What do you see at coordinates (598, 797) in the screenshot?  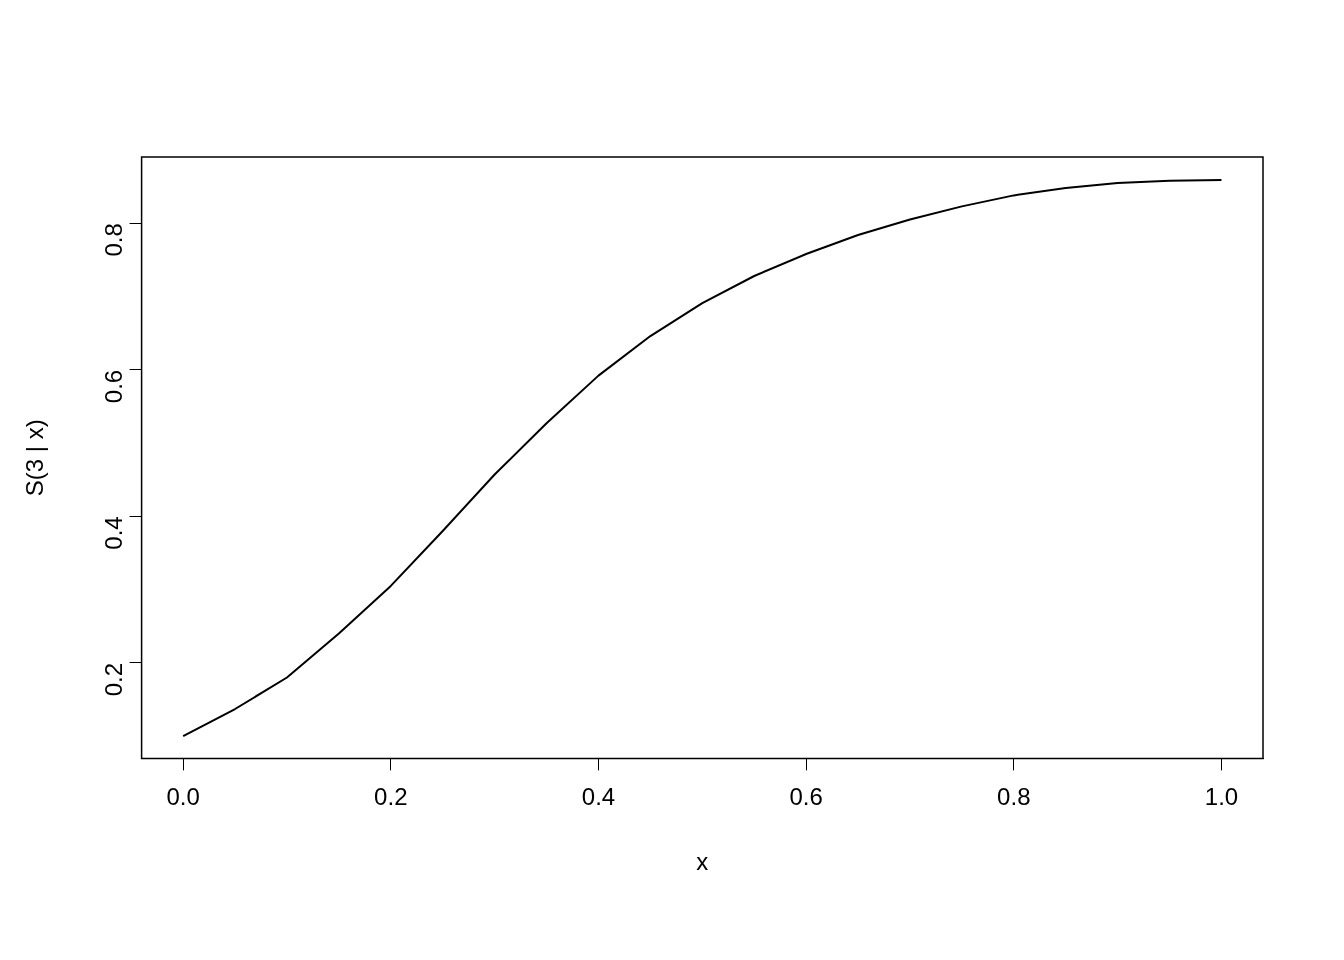 I see `x-tick-label: 0.4` at bounding box center [598, 797].